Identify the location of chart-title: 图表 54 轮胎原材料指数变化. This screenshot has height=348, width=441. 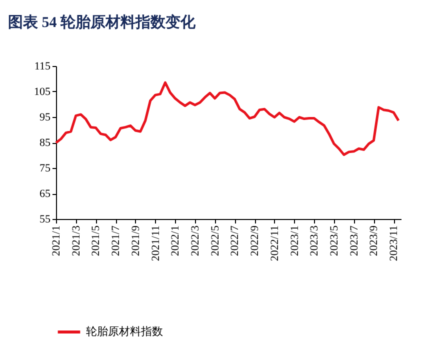
(102, 22).